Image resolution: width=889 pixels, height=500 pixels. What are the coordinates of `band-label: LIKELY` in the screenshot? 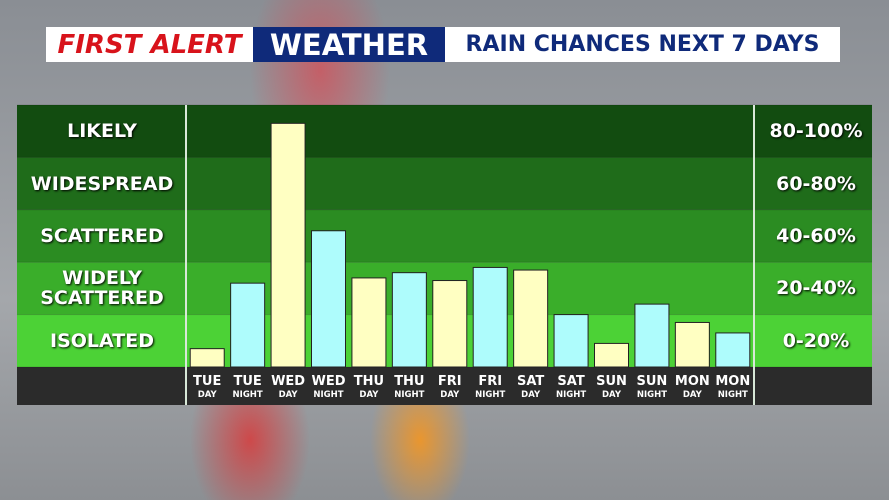 It's located at (102, 131).